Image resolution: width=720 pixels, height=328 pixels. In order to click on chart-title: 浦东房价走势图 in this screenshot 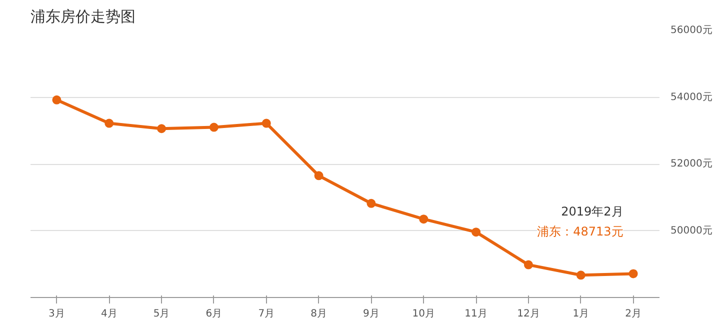, I will do `click(83, 17)`.